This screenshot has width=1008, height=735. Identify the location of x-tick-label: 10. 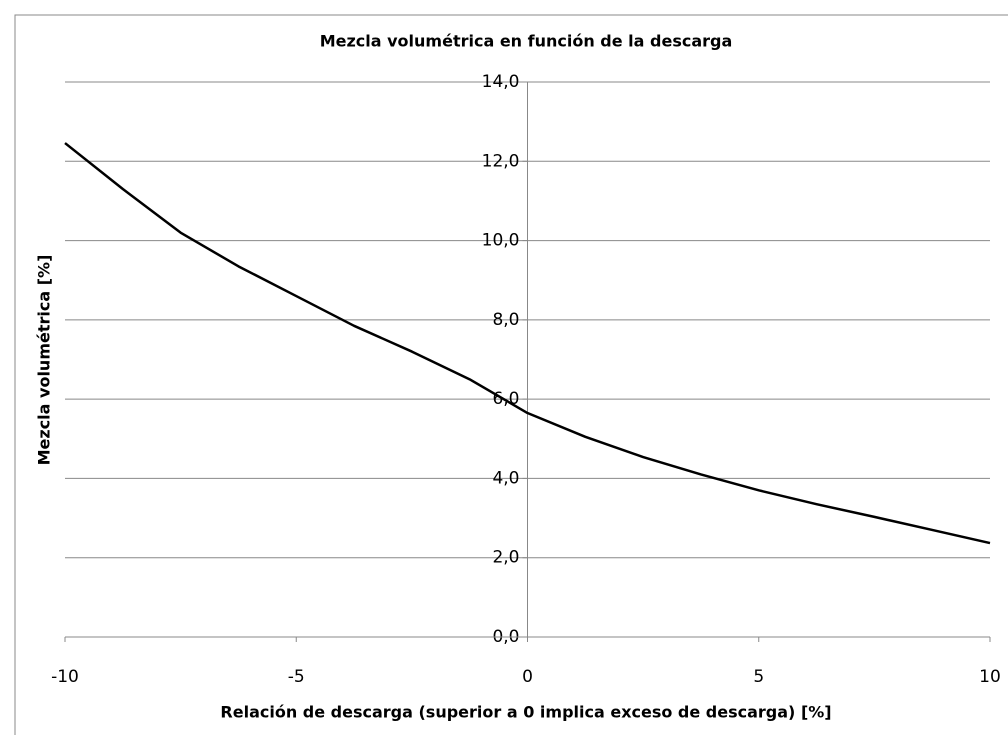
(990, 677).